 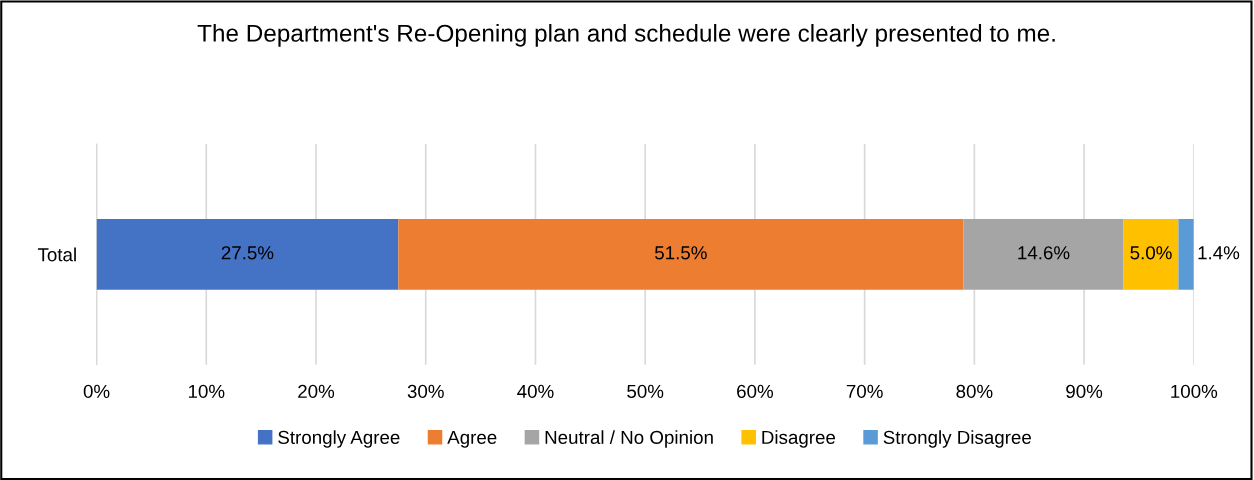 I want to click on data-label: 51.5%, so click(x=681, y=253).